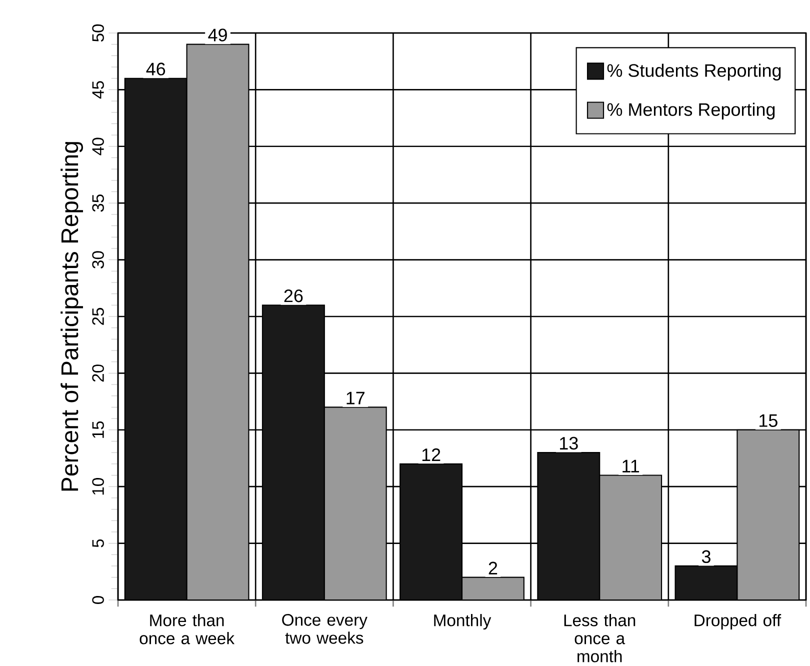  I want to click on data-label: 17, so click(355, 398).